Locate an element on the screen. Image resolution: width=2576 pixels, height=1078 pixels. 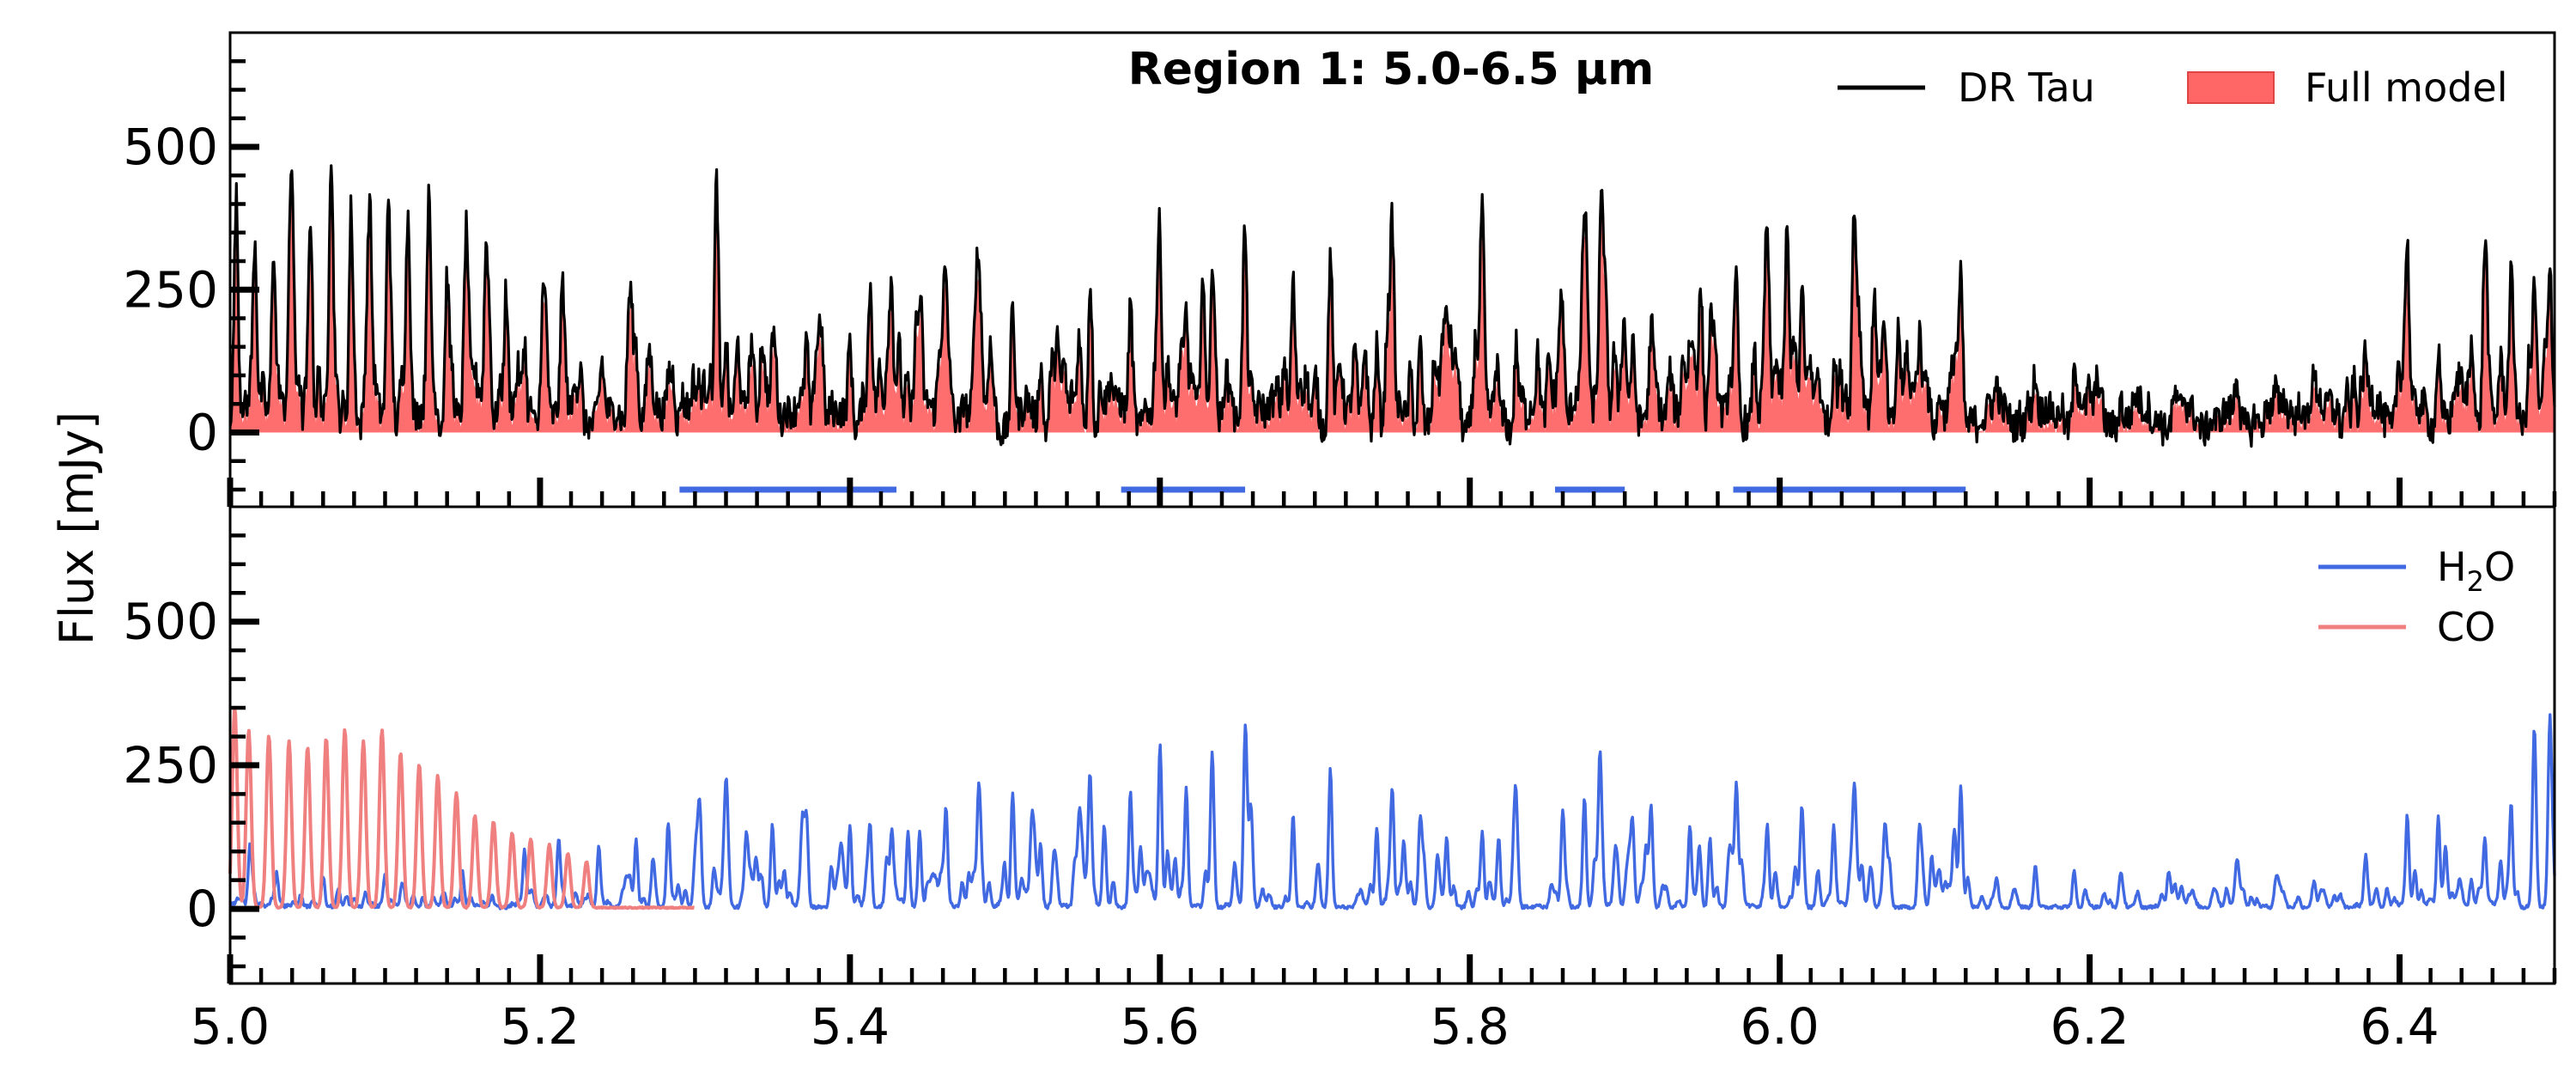
legend-swatch-full-model is located at coordinates (2231, 87).